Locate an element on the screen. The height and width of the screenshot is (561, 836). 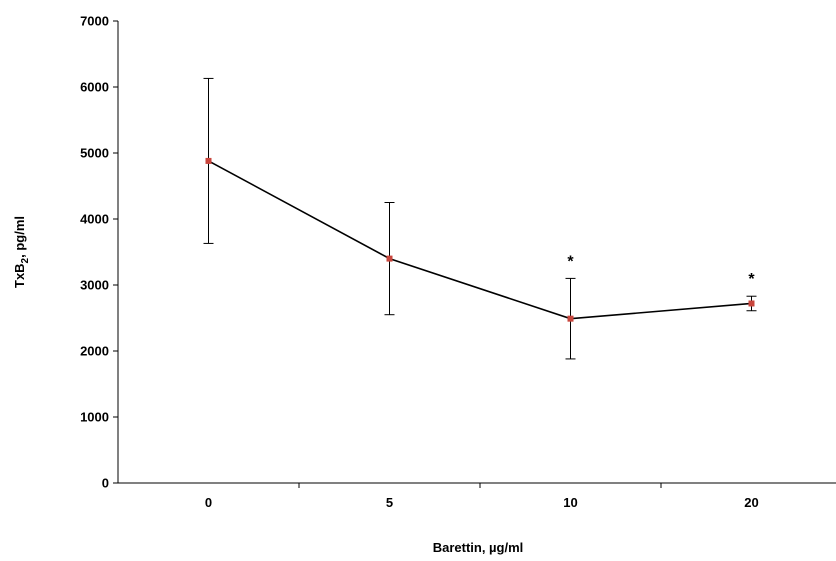
y-axis-label: TxB2, pg/ml is located at coordinates (21, 252).